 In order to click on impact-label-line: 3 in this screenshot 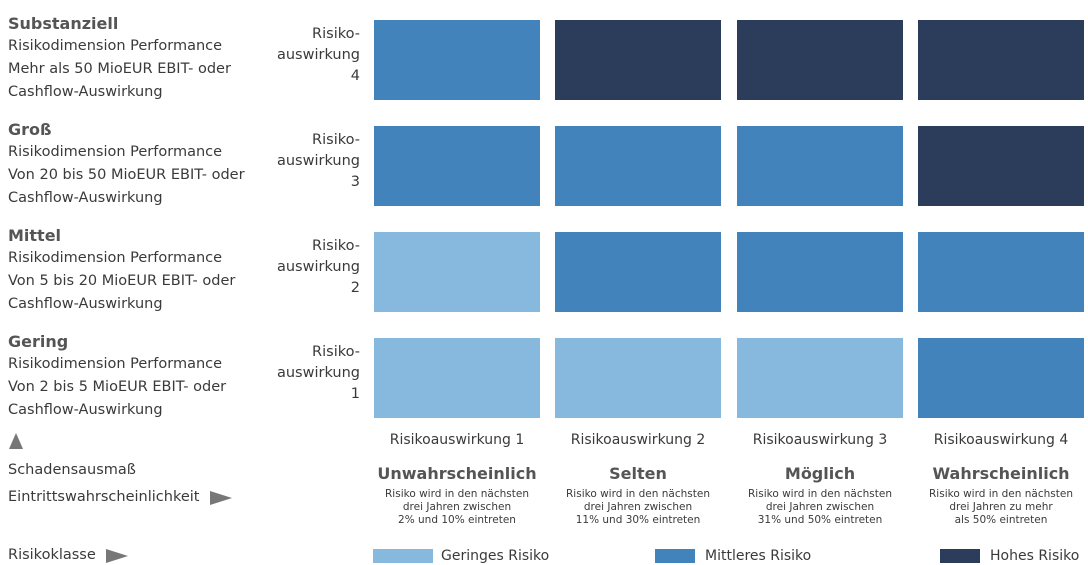, I will do `click(355, 182)`.